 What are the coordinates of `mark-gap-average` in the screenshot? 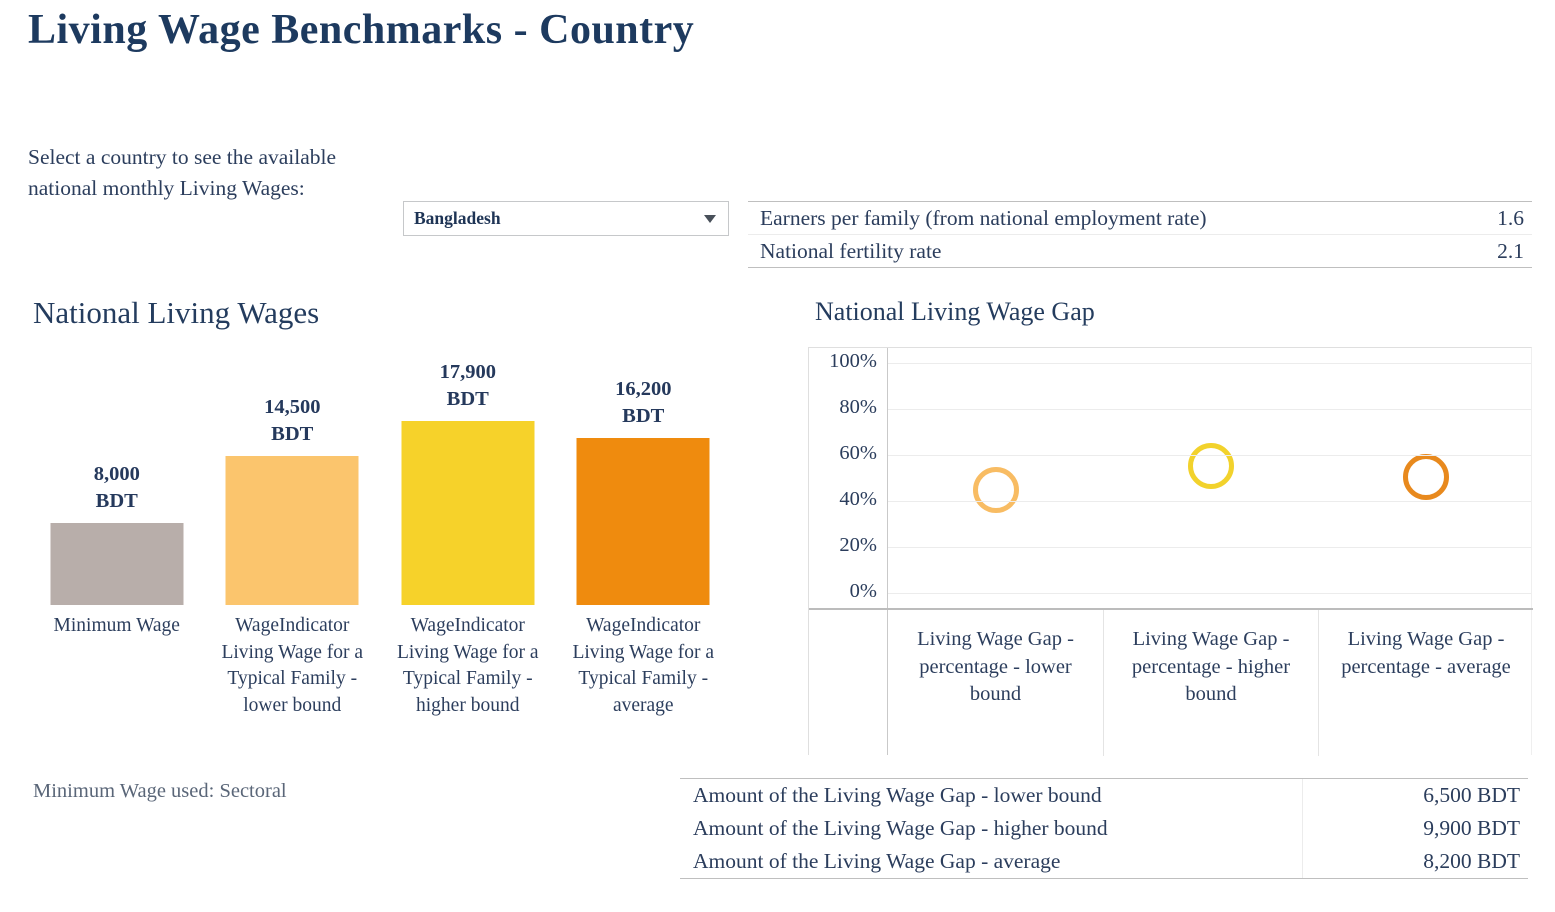 It's located at (1425, 476).